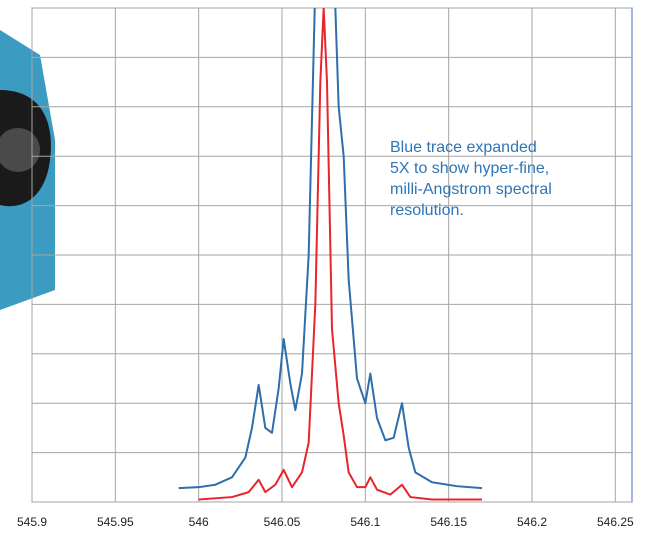 The image size is (656, 540). Describe the element at coordinates (282, 522) in the screenshot. I see `x-tick-label: 546.05` at that location.